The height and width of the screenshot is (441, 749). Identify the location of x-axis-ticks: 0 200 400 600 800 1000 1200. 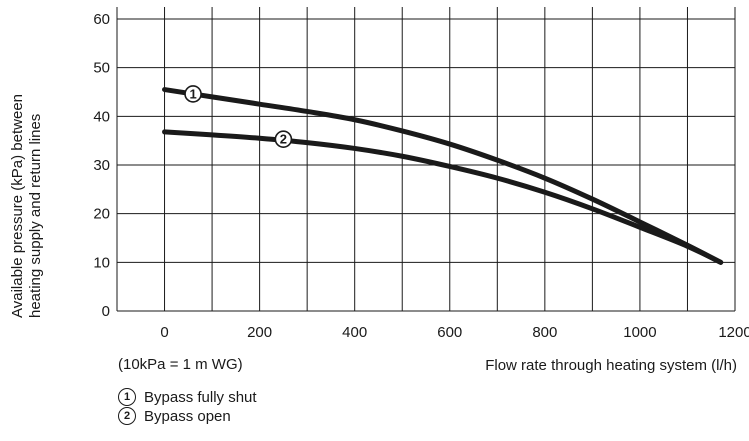
(454, 332).